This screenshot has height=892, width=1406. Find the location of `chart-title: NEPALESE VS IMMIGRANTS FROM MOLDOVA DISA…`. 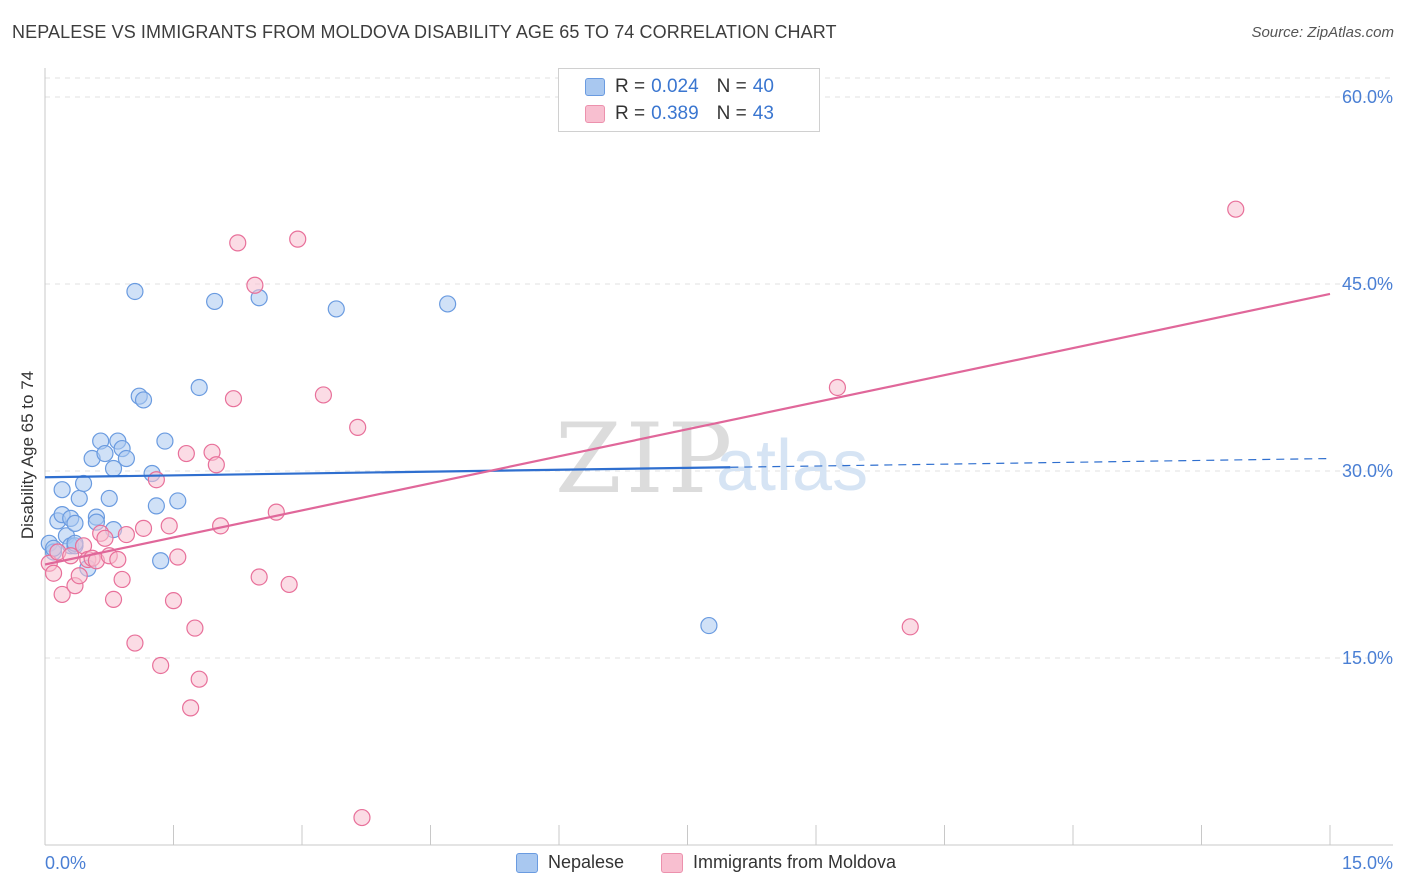

chart-title: NEPALESE VS IMMIGRANTS FROM MOLDOVA DISA… is located at coordinates (424, 32).